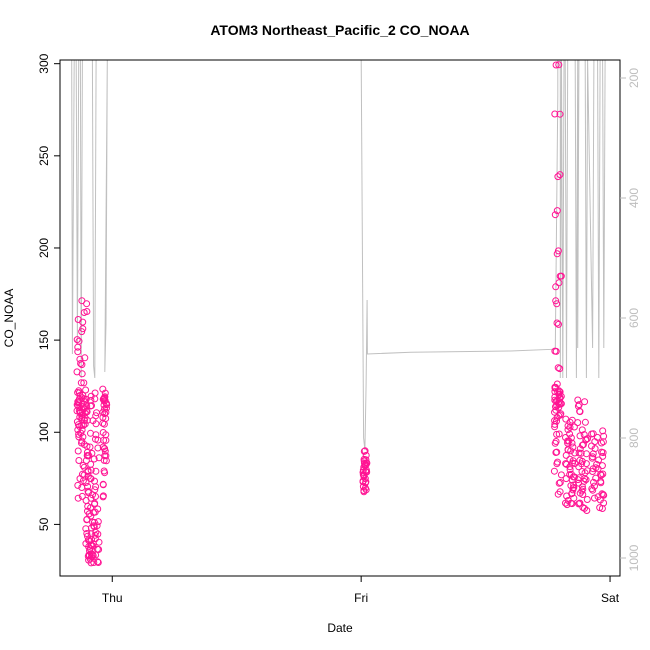 Image resolution: width=650 pixels, height=650 pixels. Describe the element at coordinates (361, 590) in the screenshot. I see `x-axis: Thu Fri Sat` at that location.